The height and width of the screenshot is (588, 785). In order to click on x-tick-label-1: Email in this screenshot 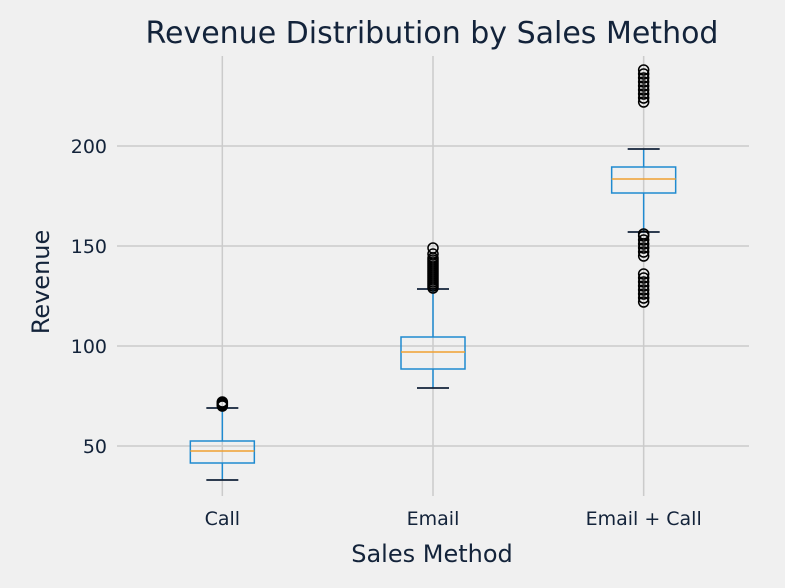, I will do `click(433, 519)`.